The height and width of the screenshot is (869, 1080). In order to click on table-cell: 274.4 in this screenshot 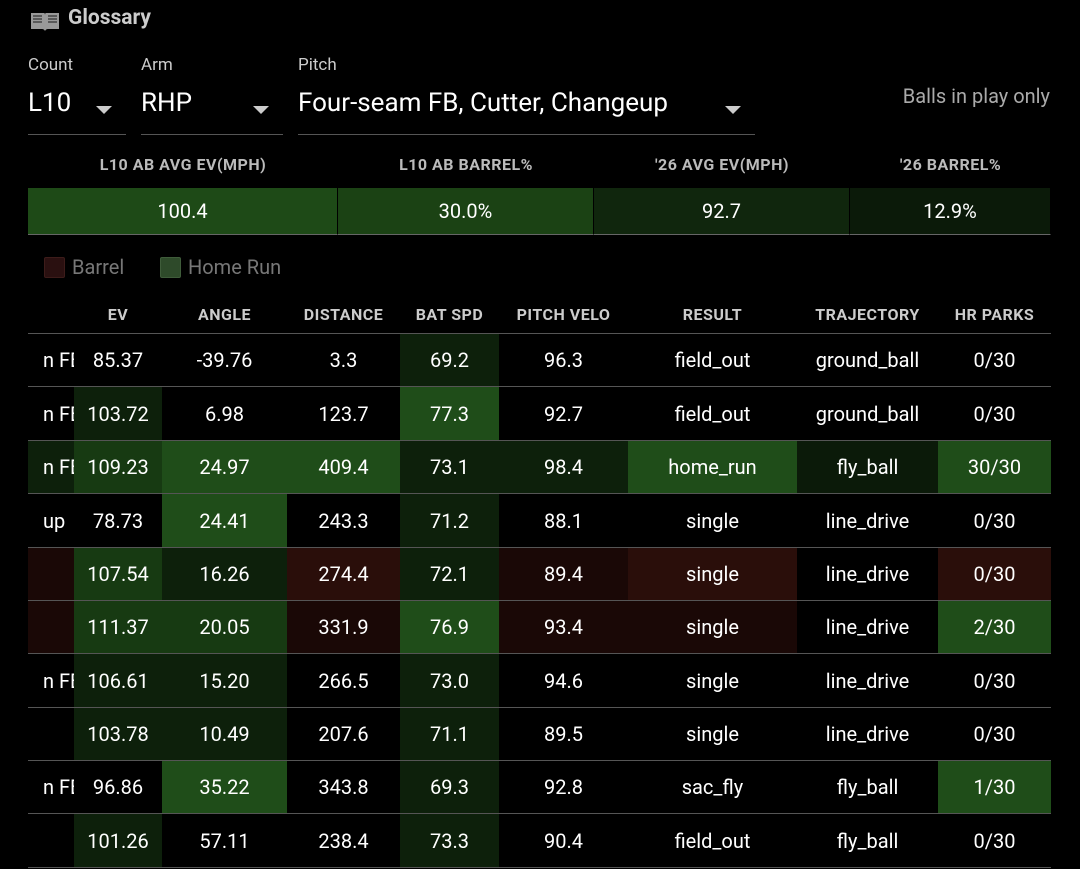, I will do `click(343, 574)`.